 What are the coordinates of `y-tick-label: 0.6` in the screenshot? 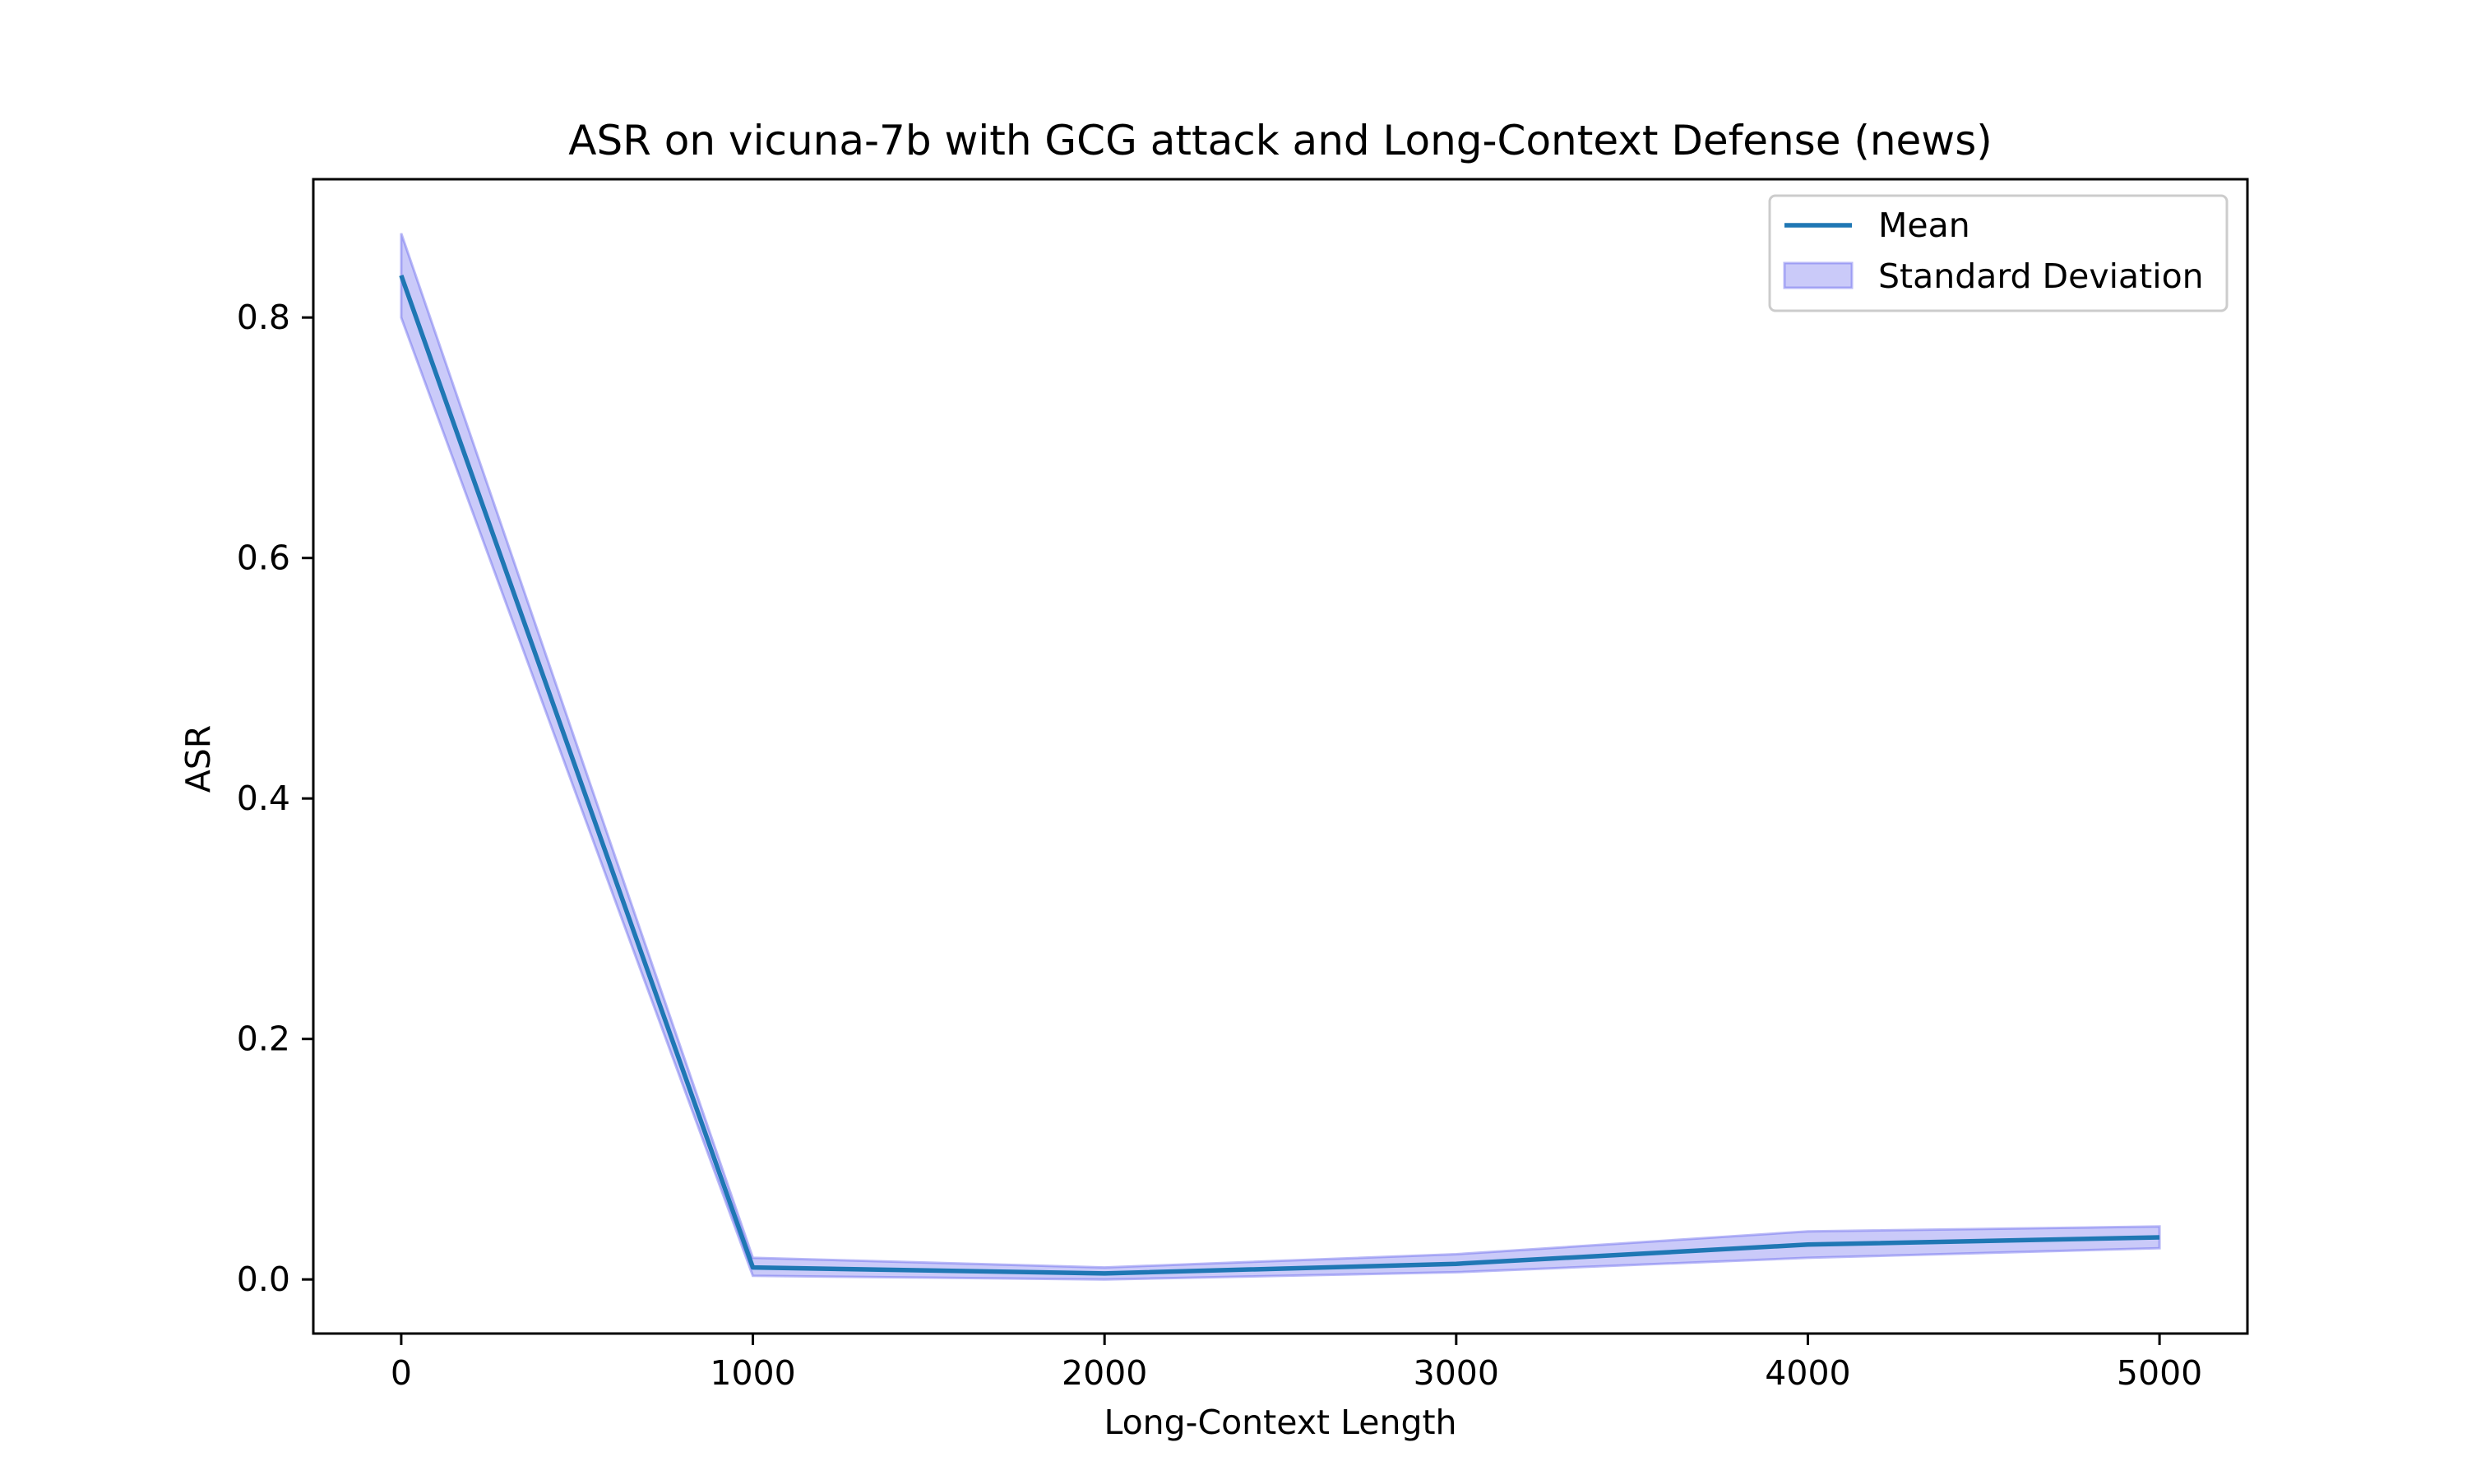 It's located at (263, 559).